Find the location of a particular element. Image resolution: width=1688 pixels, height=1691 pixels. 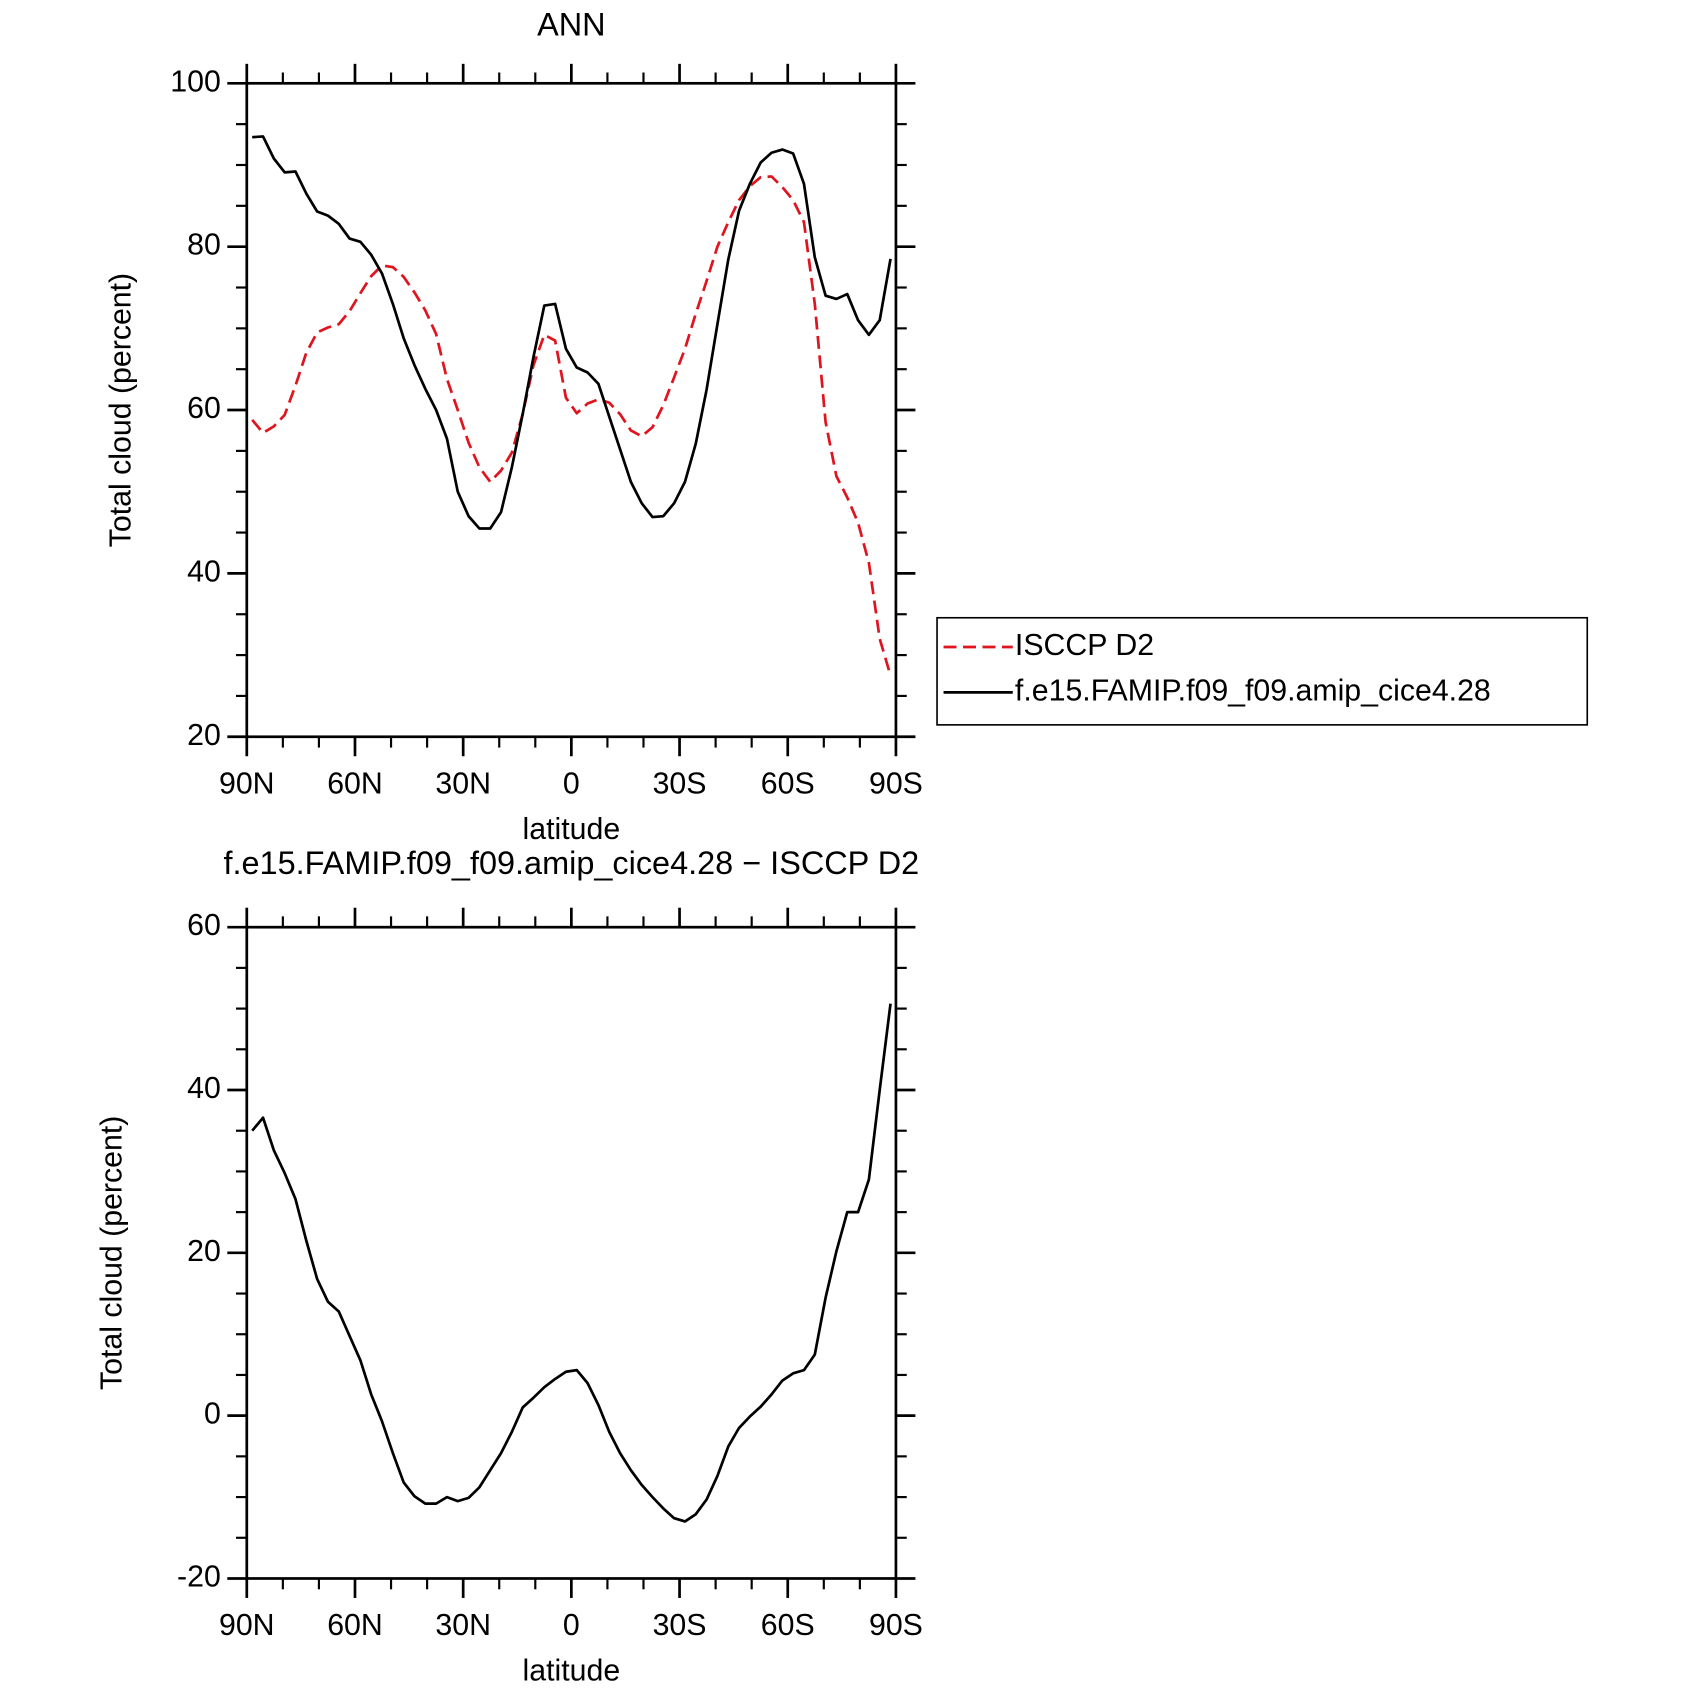

chart-title: ANN is located at coordinates (571, 25).